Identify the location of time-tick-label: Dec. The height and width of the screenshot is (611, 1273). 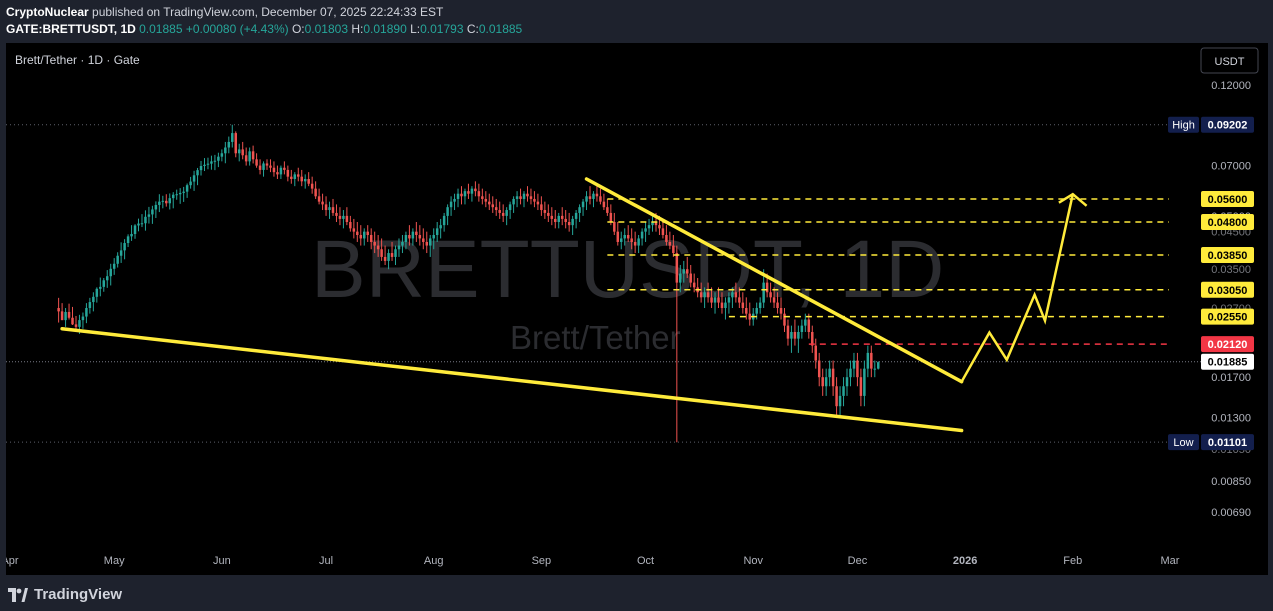
(858, 561).